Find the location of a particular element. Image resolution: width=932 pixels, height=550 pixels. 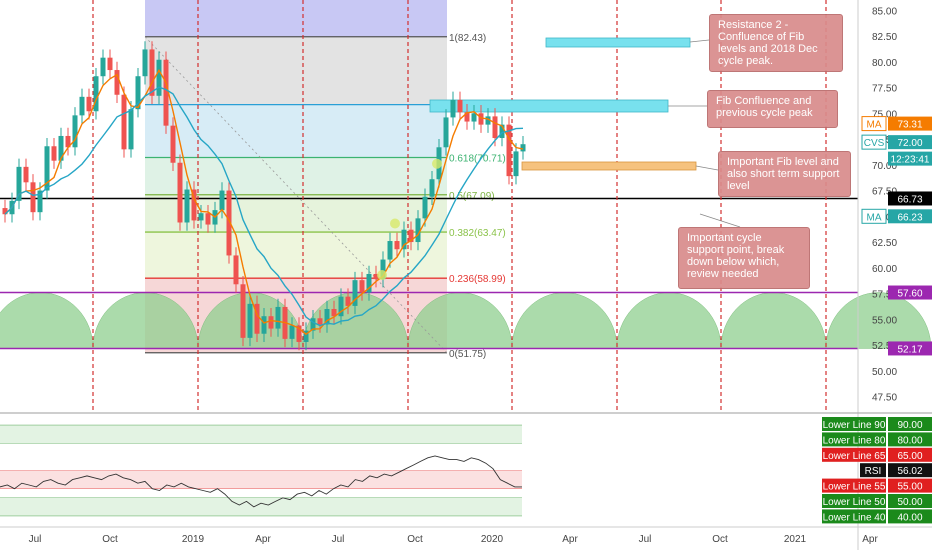

rsi-tag-name: Lower Line 50 is located at coordinates (854, 502).